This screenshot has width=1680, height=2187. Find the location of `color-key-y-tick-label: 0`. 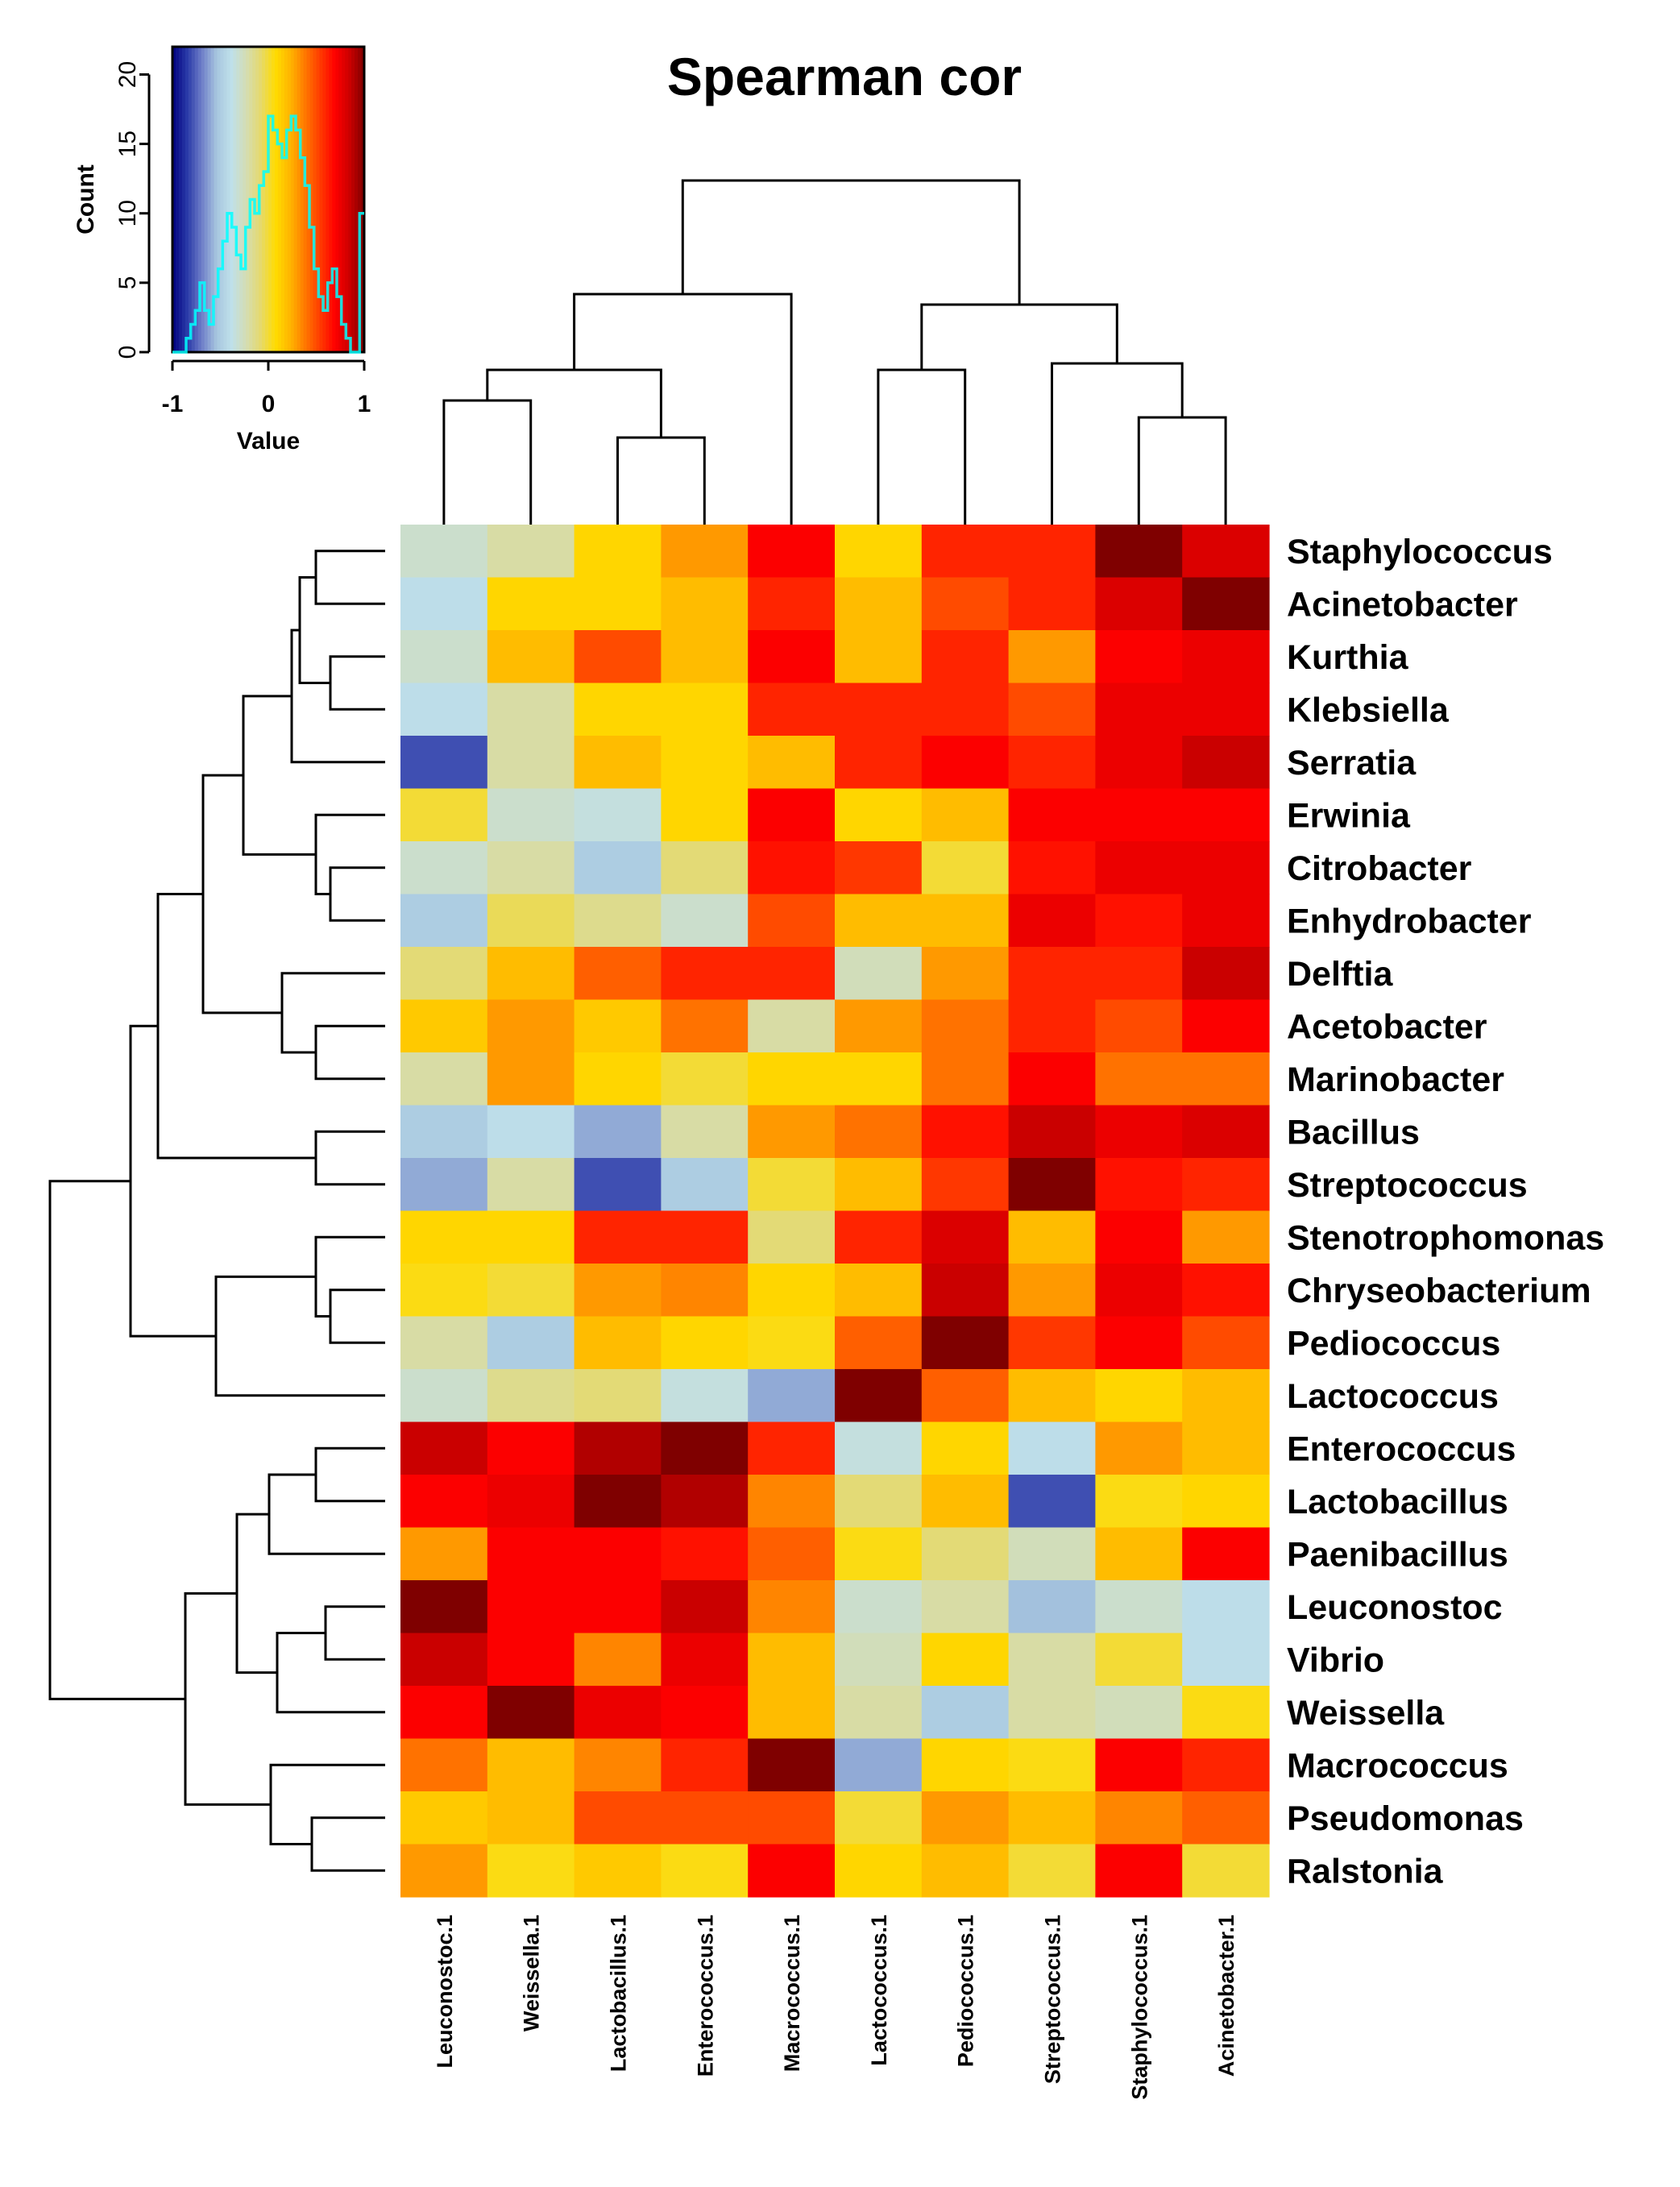

color-key-y-tick-label: 0 is located at coordinates (127, 352).